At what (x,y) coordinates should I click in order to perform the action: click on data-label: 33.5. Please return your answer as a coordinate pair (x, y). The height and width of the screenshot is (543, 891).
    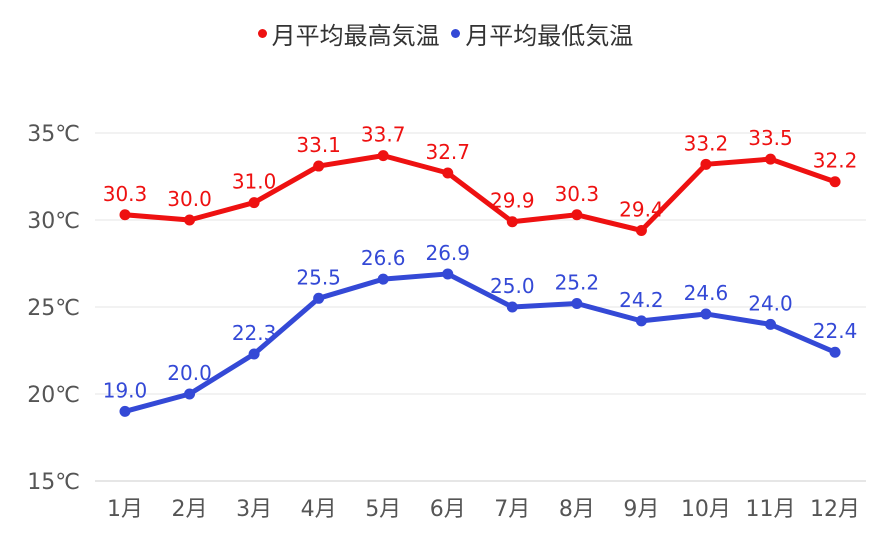
    Looking at the image, I should click on (770, 138).